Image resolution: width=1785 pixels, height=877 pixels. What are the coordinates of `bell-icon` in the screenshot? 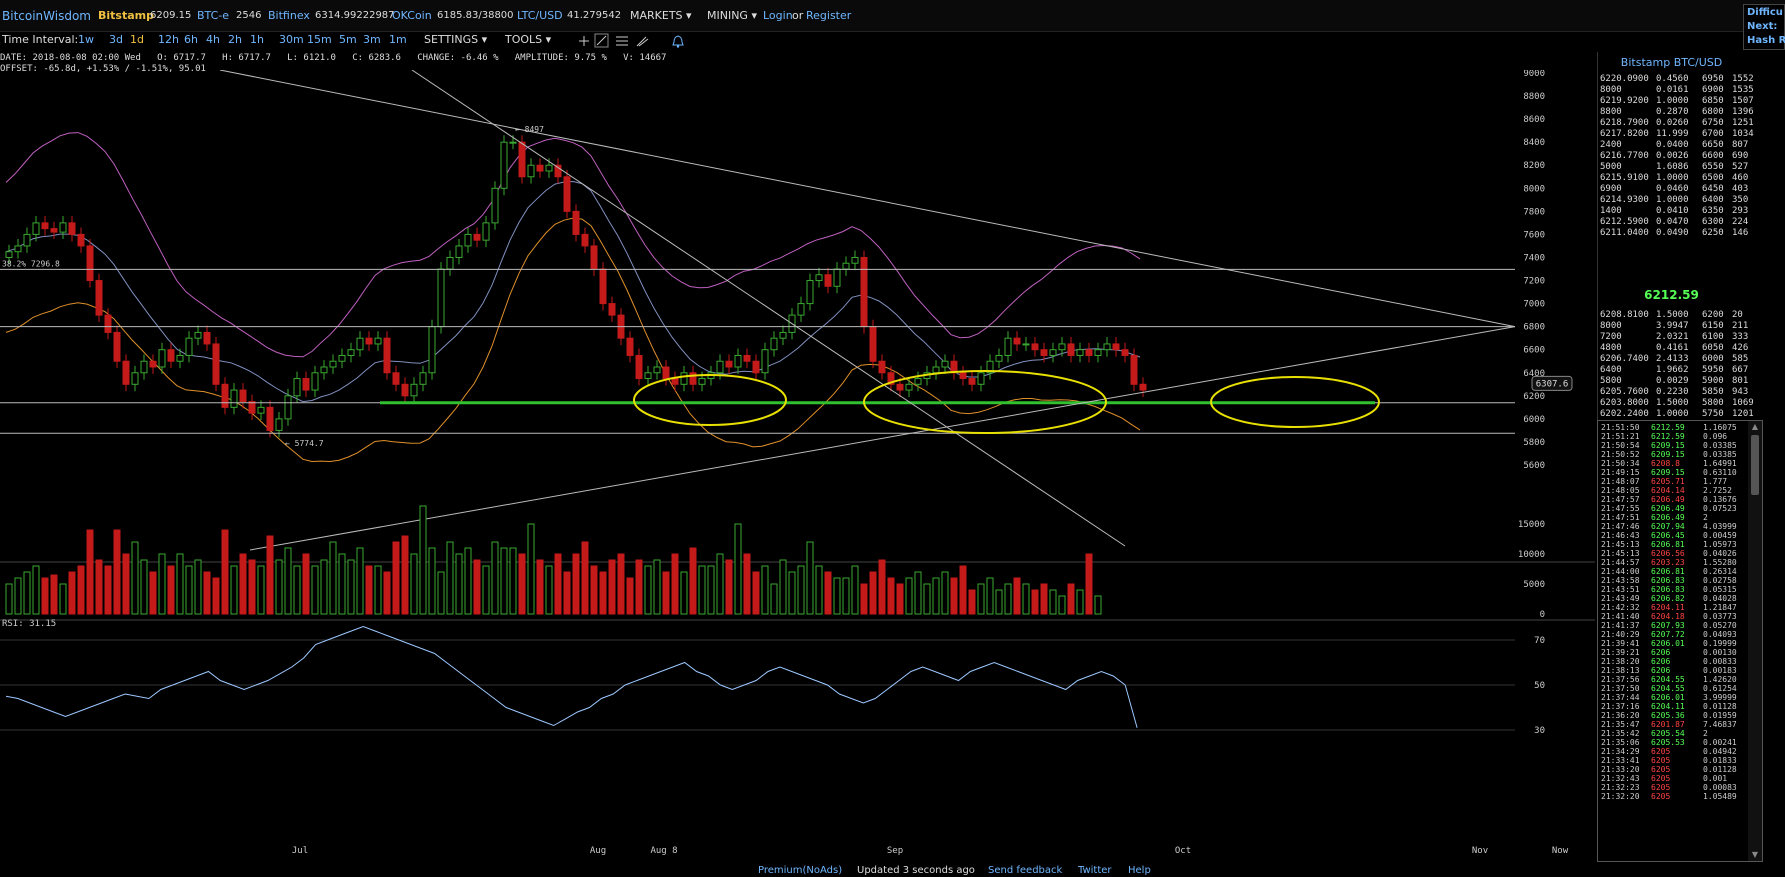 It's located at (678, 41).